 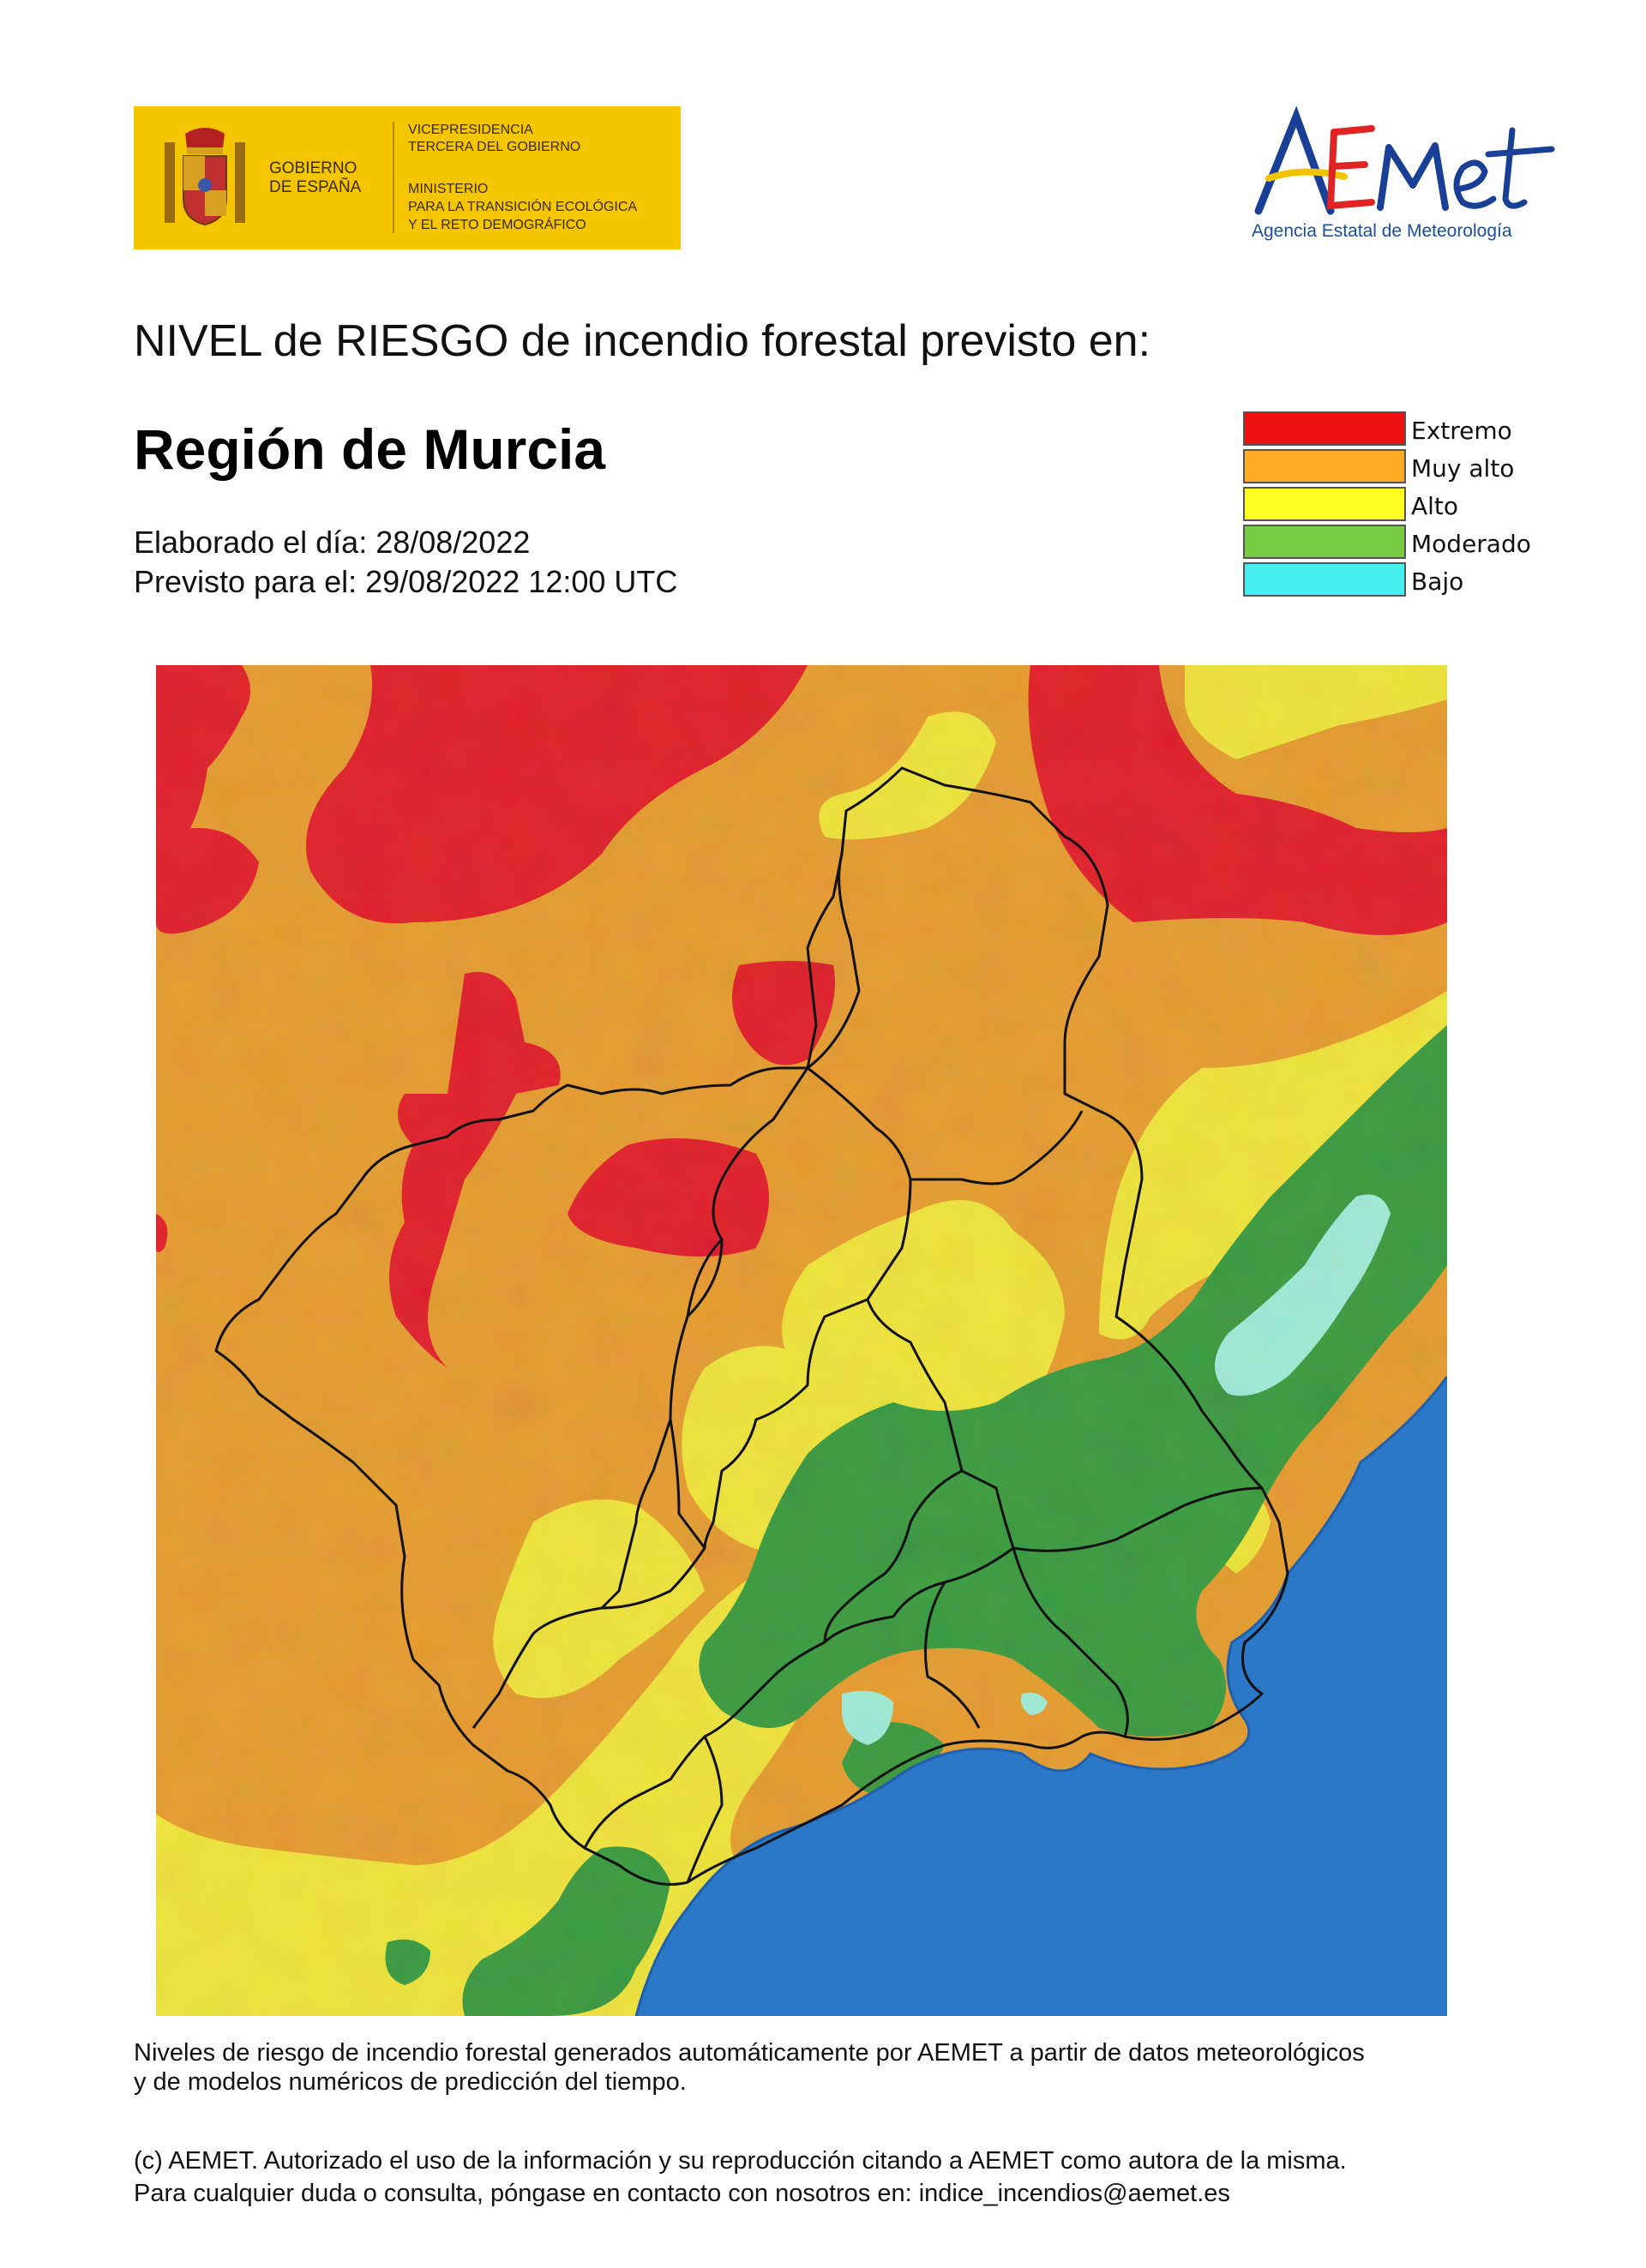 I want to click on legend-item-alto: Alto, so click(x=1414, y=506).